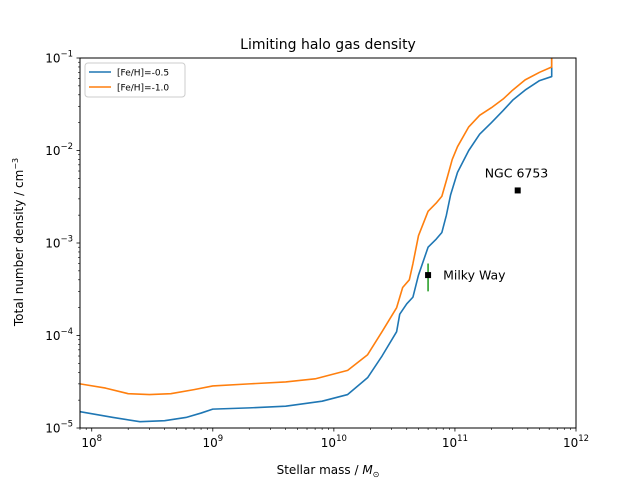  What do you see at coordinates (334, 442) in the screenshot?
I see `x-tick-label: 10¹⁰` at bounding box center [334, 442].